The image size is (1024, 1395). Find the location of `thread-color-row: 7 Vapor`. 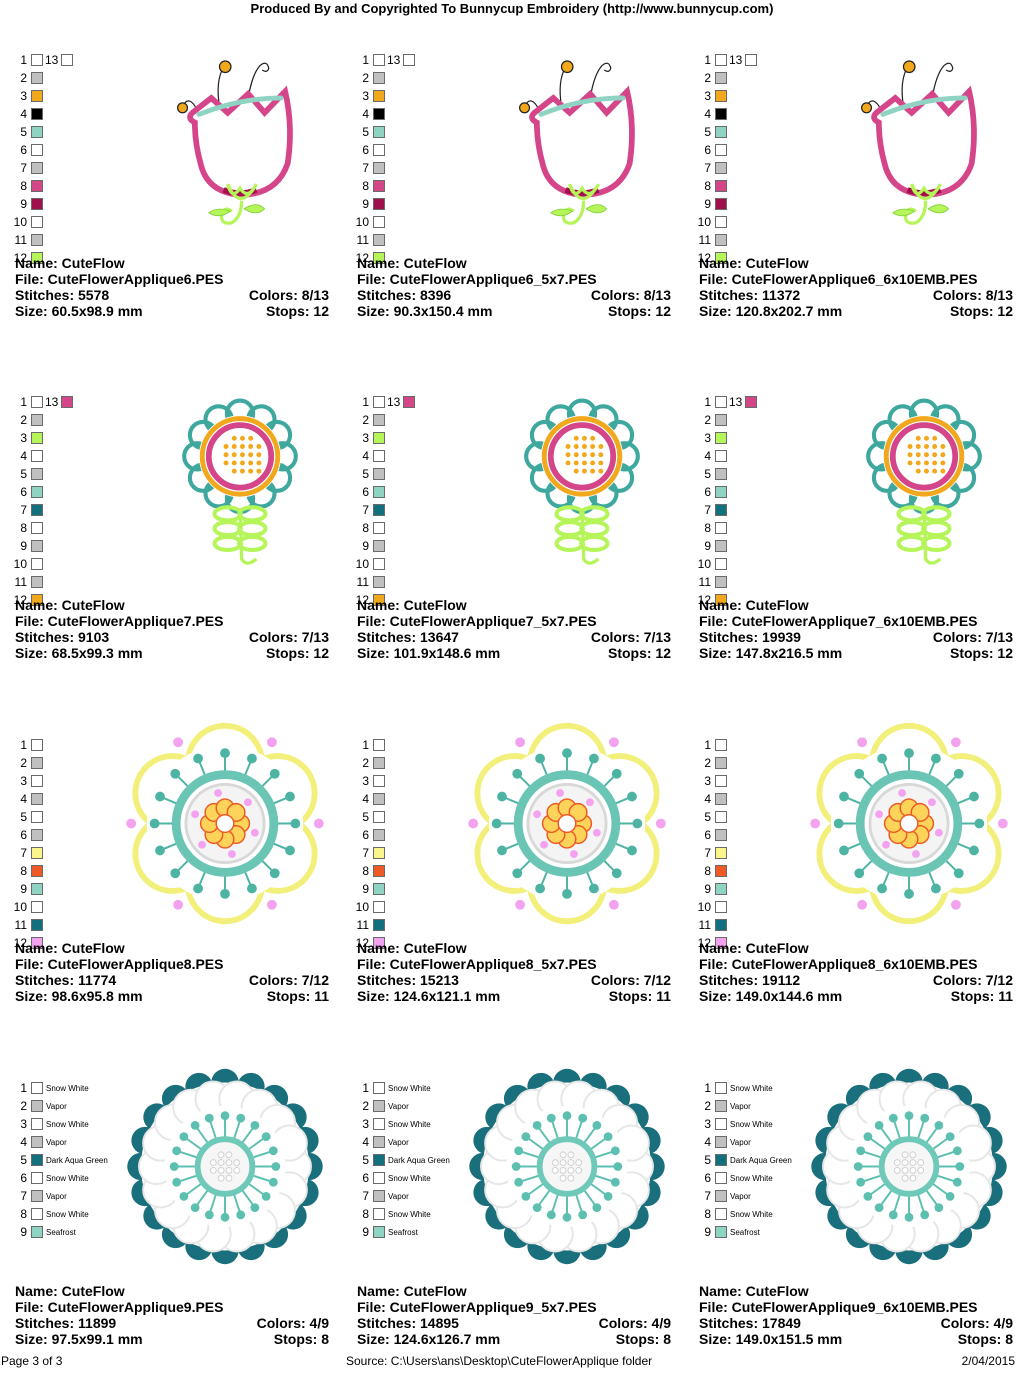

thread-color-row: 7 Vapor is located at coordinates (407, 1198).